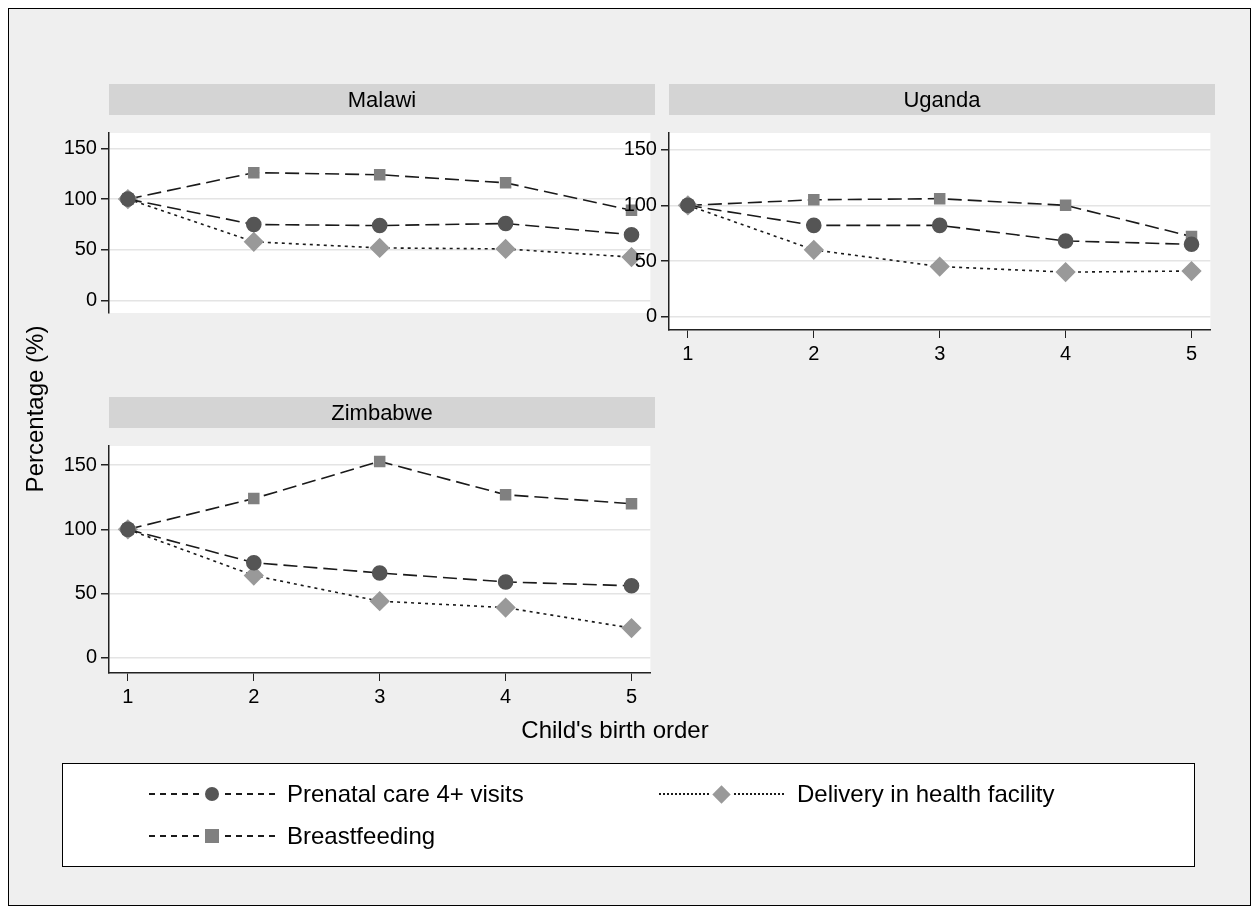  Describe the element at coordinates (926, 794) in the screenshot. I see `legend-label: Delivery in health facility` at that location.